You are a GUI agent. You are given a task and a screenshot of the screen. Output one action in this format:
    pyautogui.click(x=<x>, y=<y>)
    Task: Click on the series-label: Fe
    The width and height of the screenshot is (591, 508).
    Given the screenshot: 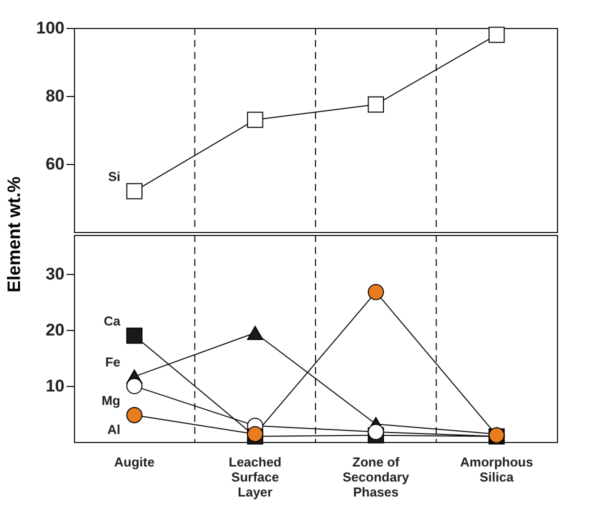 What is the action you would take?
    pyautogui.click(x=112, y=362)
    